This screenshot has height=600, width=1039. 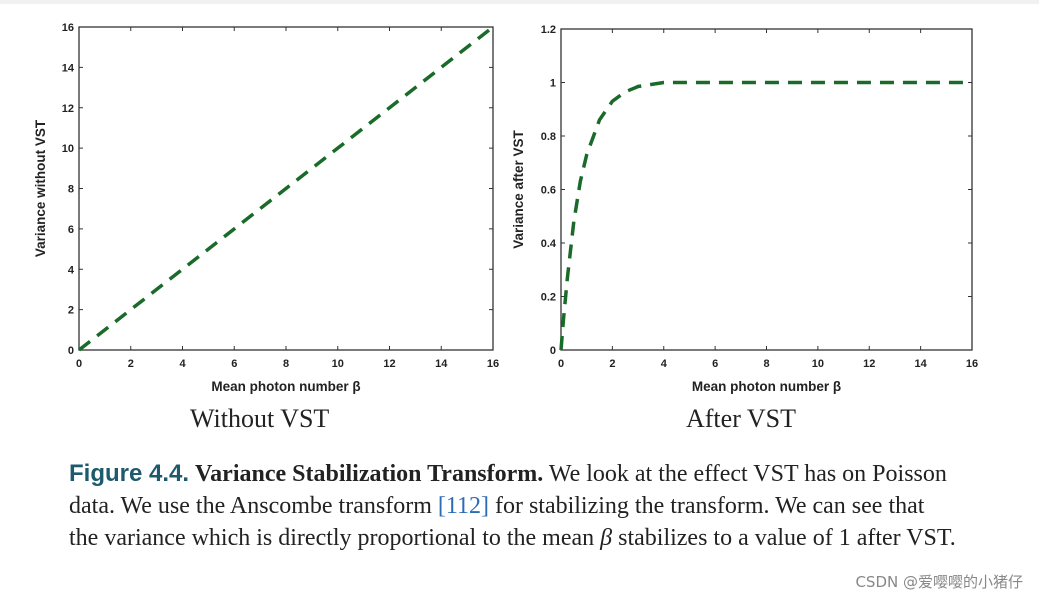 I want to click on y-tick-label: 0.8, so click(x=548, y=137).